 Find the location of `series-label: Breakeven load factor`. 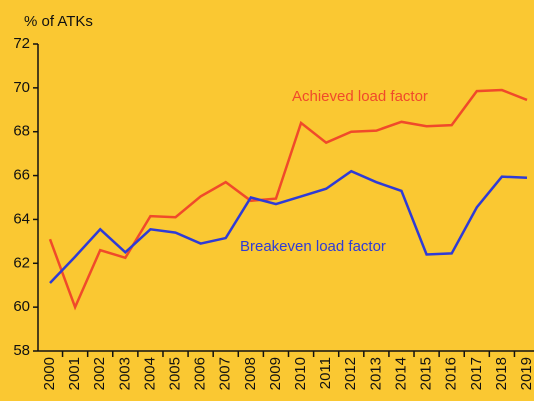

series-label: Breakeven load factor is located at coordinates (313, 246).